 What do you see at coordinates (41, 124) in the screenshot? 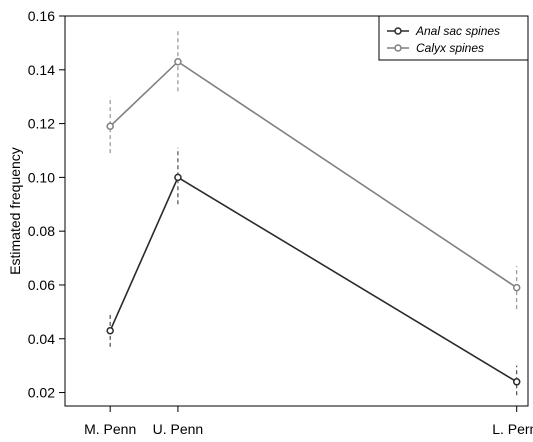
I see `y-tick-label: 0.12` at bounding box center [41, 124].